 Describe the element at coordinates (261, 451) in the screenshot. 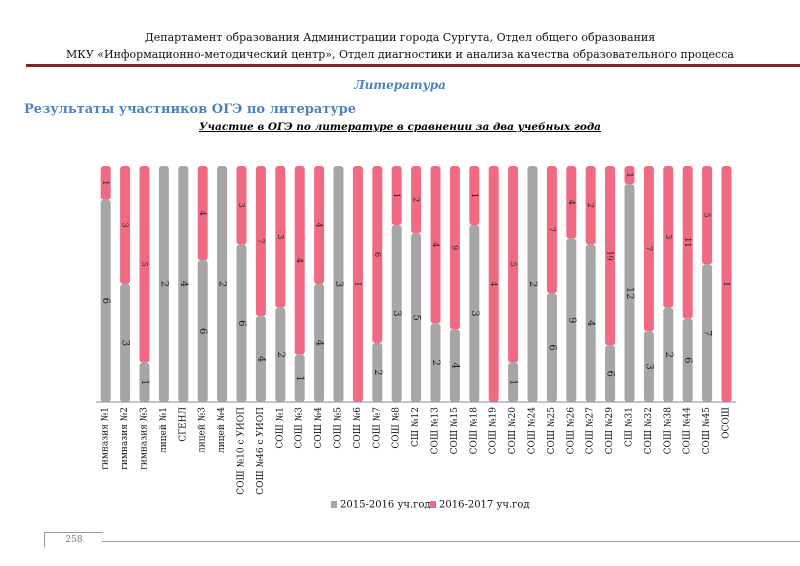

I see `category-label-8: СОШ №46 с УИОП` at that location.